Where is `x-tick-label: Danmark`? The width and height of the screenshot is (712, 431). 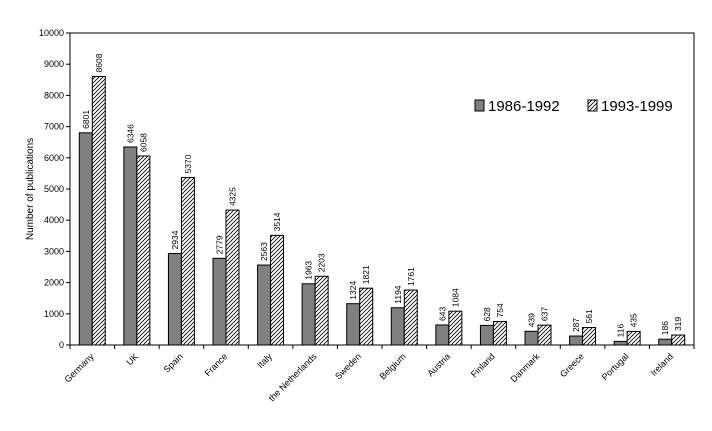
x-tick-label: Danmark is located at coordinates (525, 367).